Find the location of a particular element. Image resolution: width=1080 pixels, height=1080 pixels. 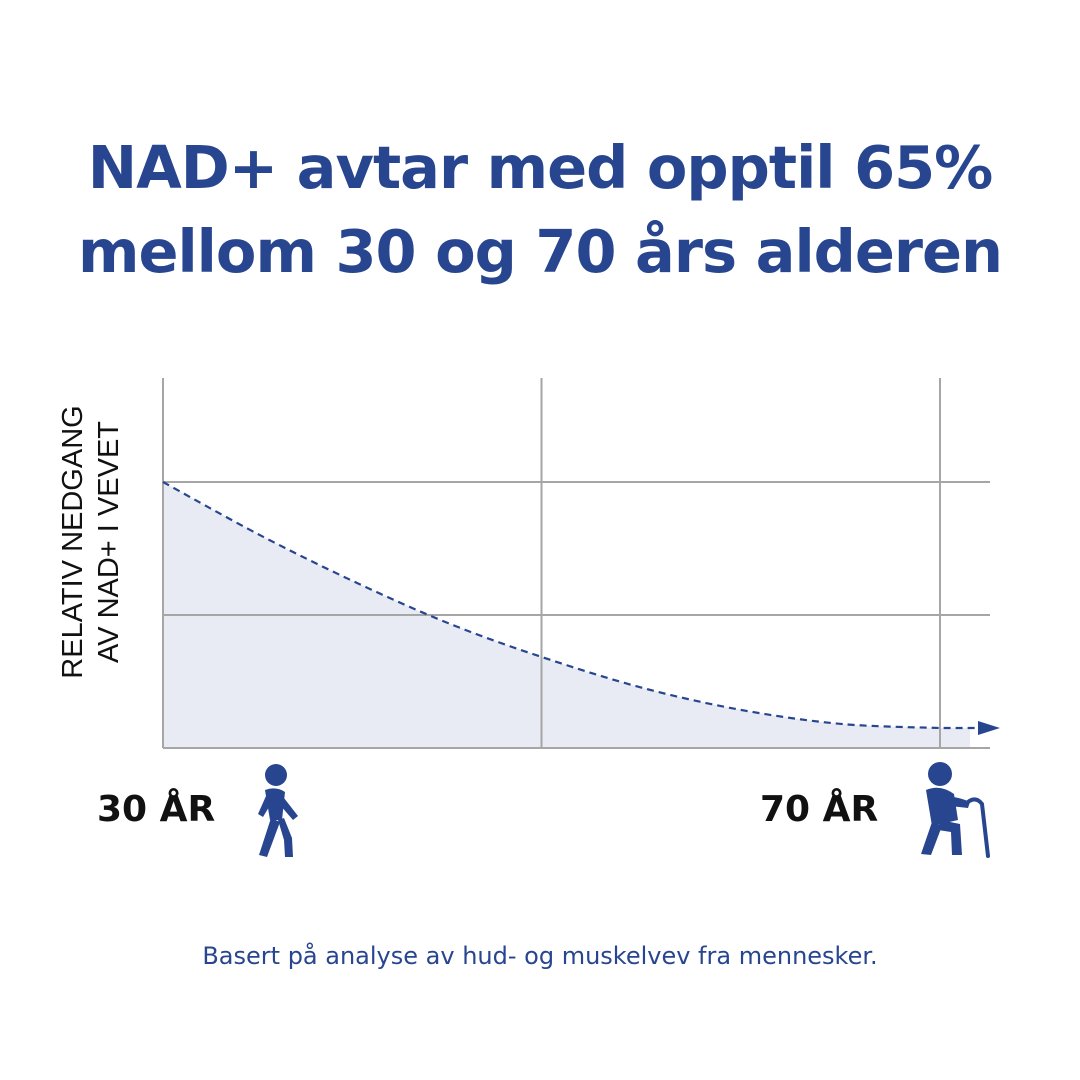

walking-person-icon is located at coordinates (278, 810).